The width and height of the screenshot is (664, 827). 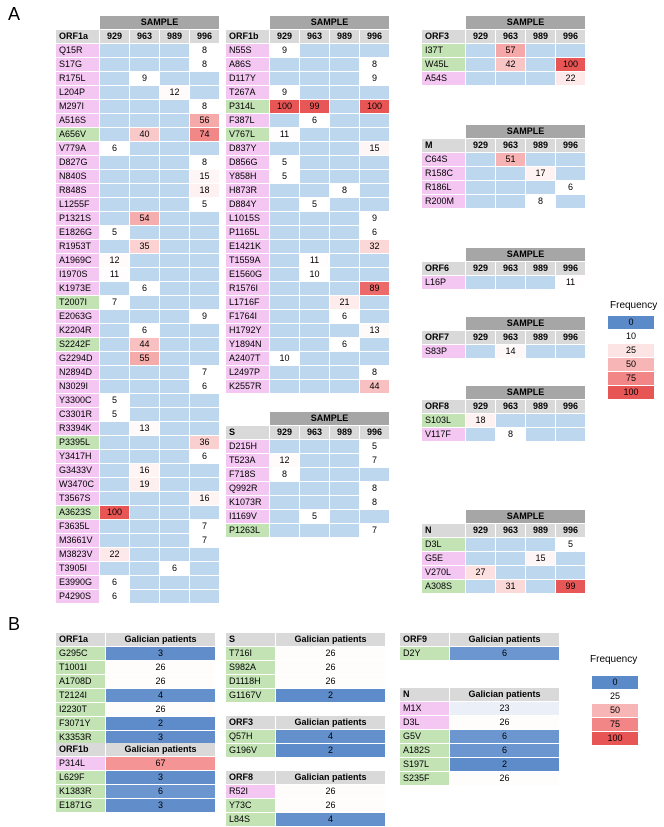 What do you see at coordinates (443, 145) in the screenshot?
I see `gene-name: M` at bounding box center [443, 145].